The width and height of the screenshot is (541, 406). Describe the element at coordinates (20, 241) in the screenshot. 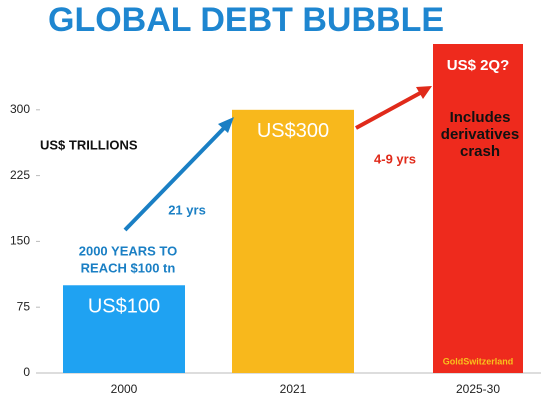

I see `y-tick-label: 150` at that location.